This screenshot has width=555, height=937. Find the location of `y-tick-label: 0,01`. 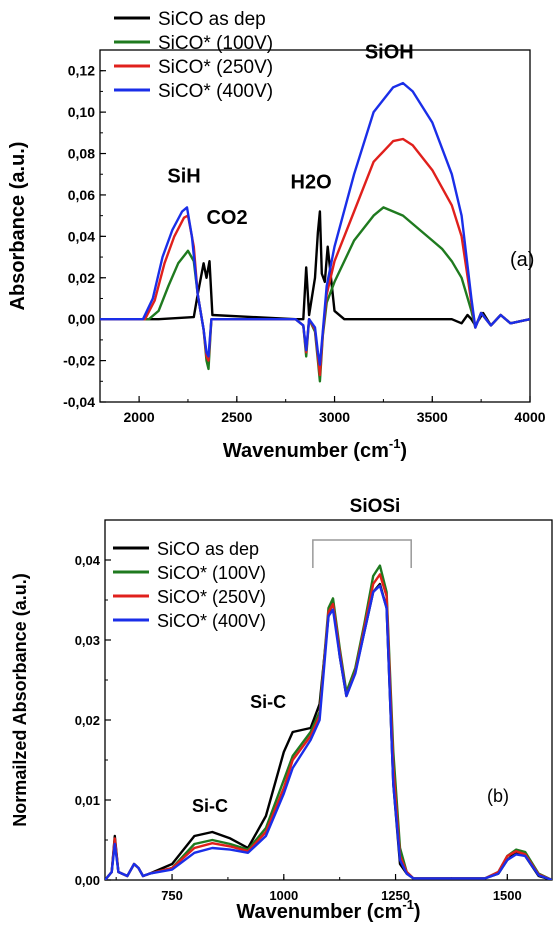

y-tick-label: 0,01 is located at coordinates (87, 800).